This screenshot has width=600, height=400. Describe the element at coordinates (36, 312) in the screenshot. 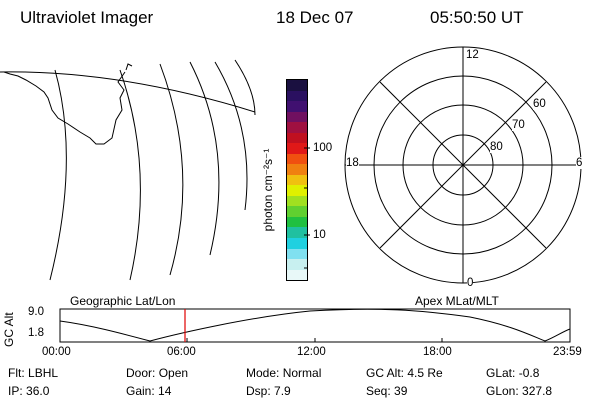

I see `gc-alt-tick-high: 9.0` at that location.